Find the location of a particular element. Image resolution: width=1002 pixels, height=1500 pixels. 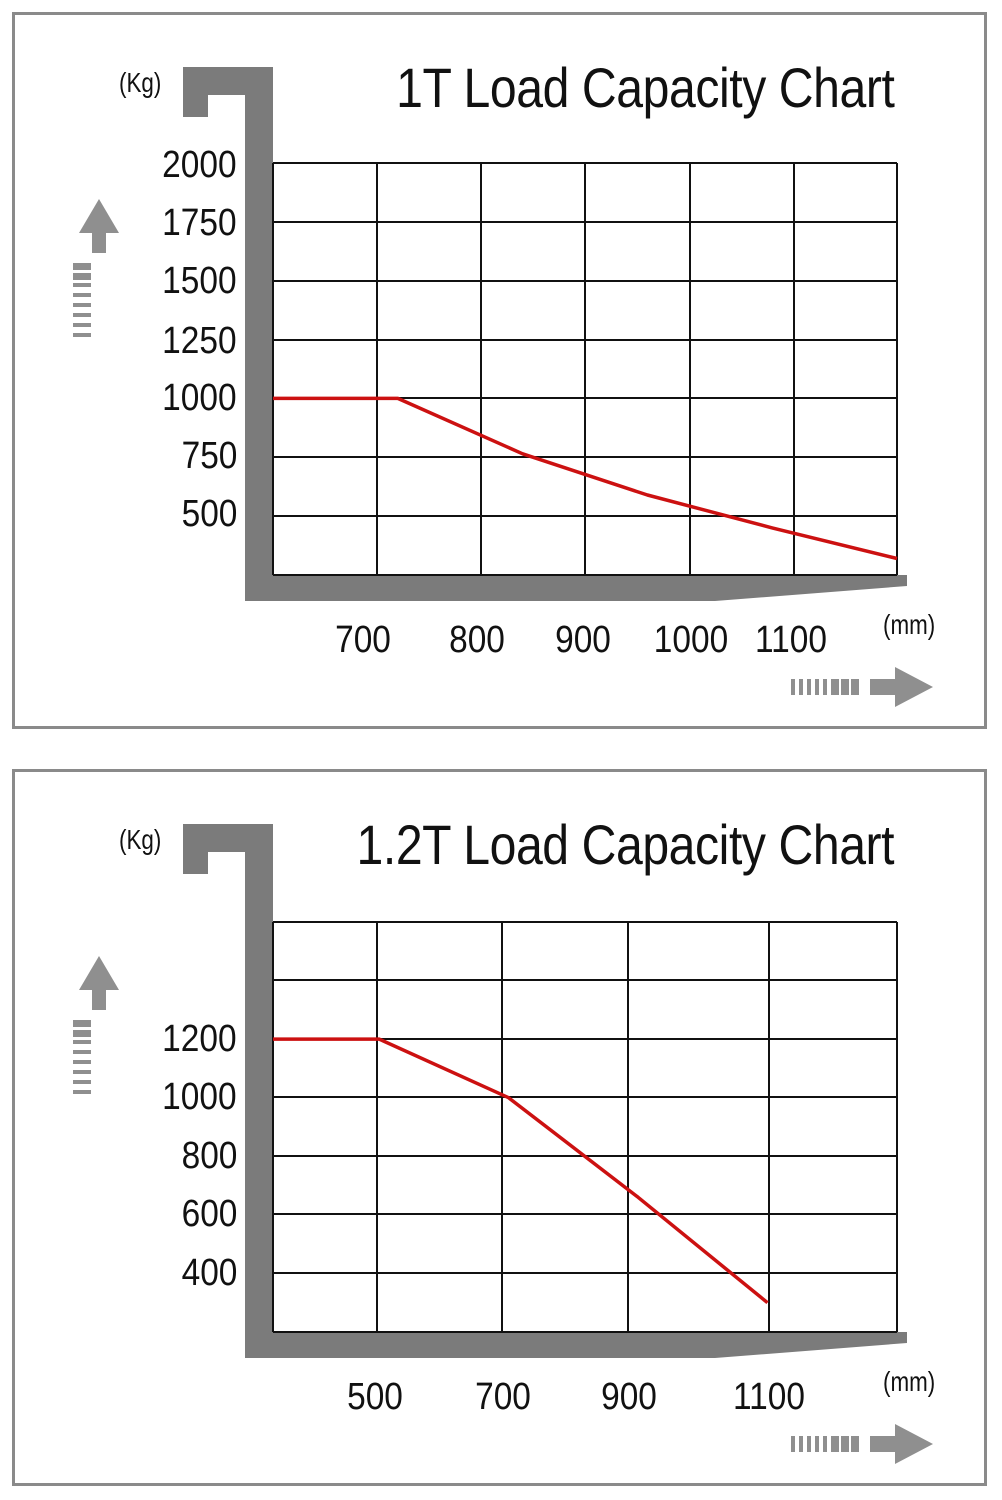

y-tick-label: 500 is located at coordinates (209, 514).